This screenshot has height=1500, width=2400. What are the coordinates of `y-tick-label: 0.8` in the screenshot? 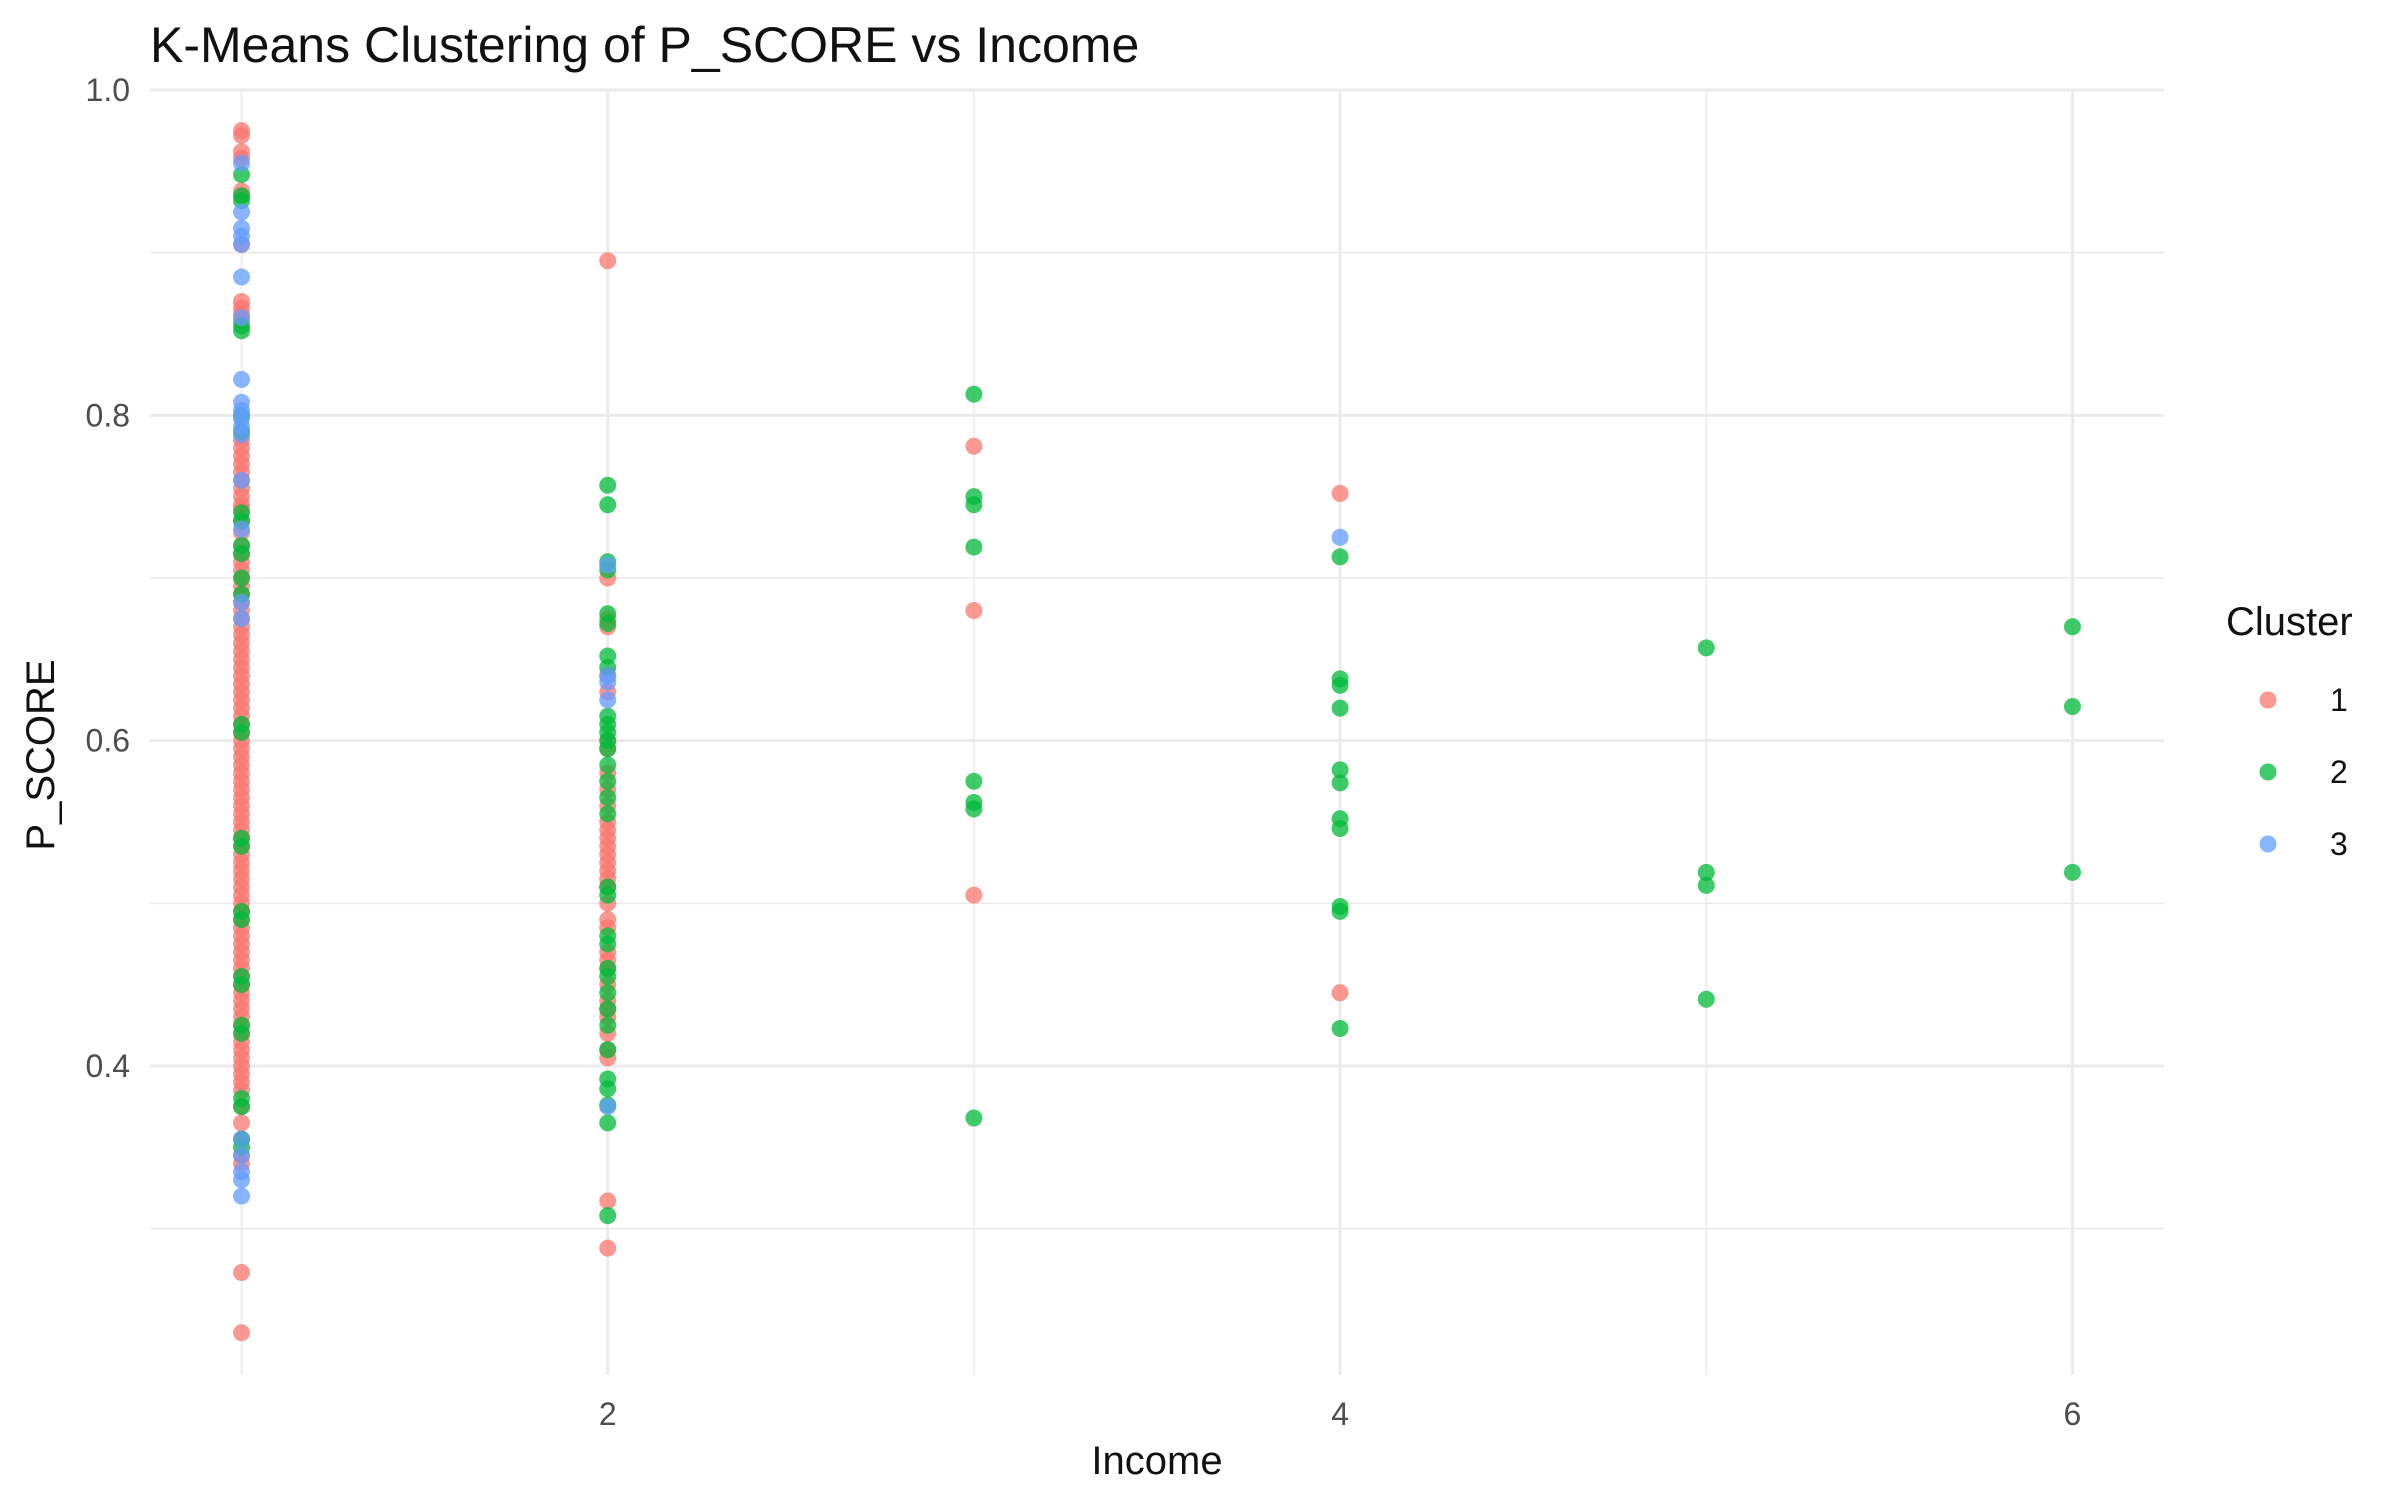 It's located at (108, 415).